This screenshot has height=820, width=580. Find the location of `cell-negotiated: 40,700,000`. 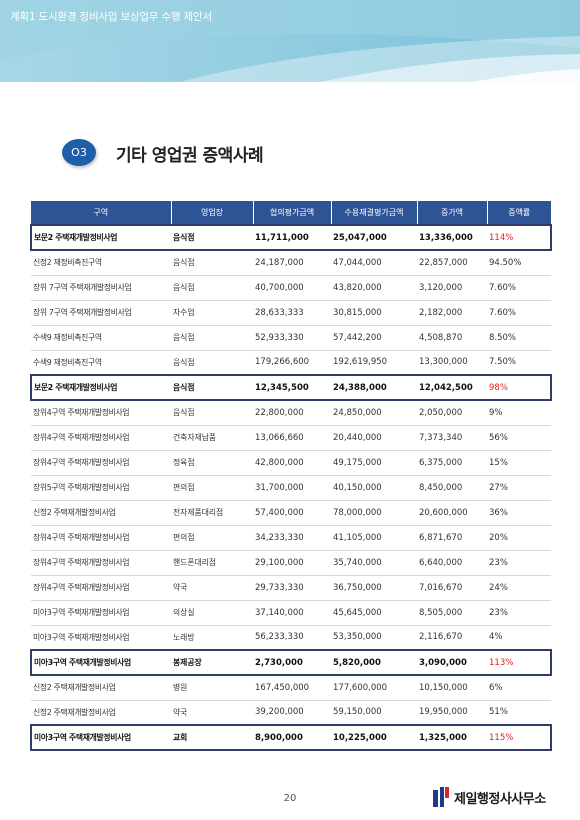

cell-negotiated: 40,700,000 is located at coordinates (292, 288).